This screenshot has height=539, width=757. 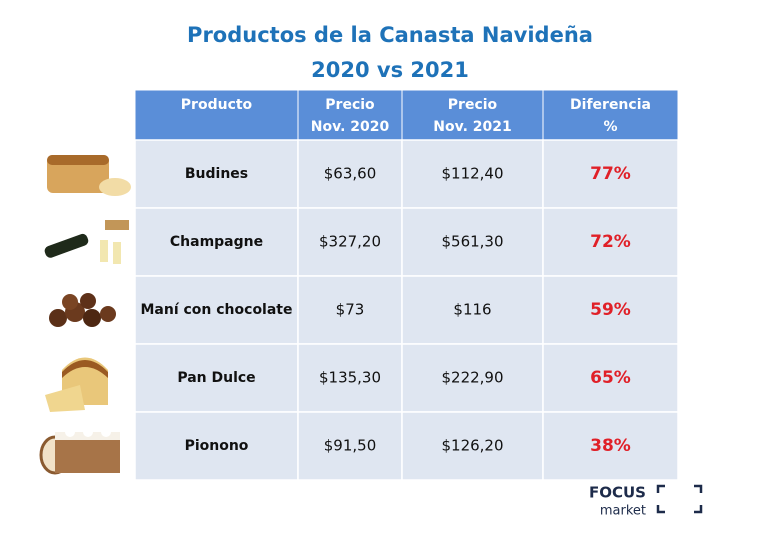 I want to click on price: $327,20, so click(x=350, y=242).